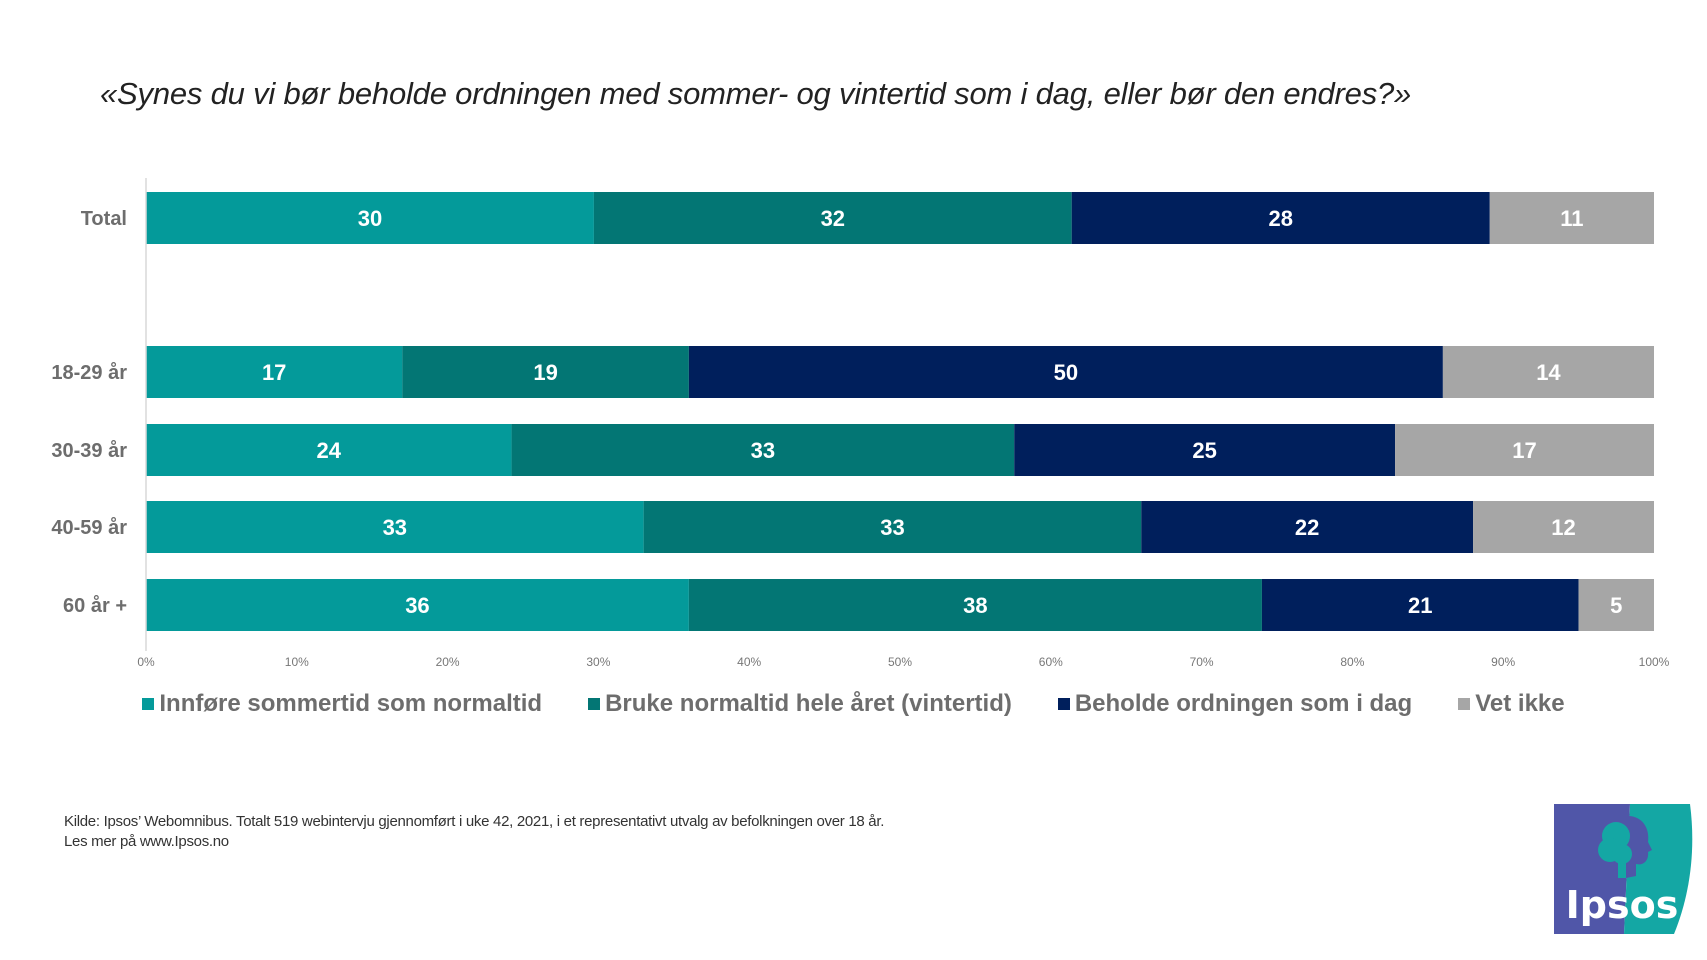 This screenshot has width=1707, height=960. I want to click on legend-item: Innføre sommertid som normaltid, so click(342, 704).